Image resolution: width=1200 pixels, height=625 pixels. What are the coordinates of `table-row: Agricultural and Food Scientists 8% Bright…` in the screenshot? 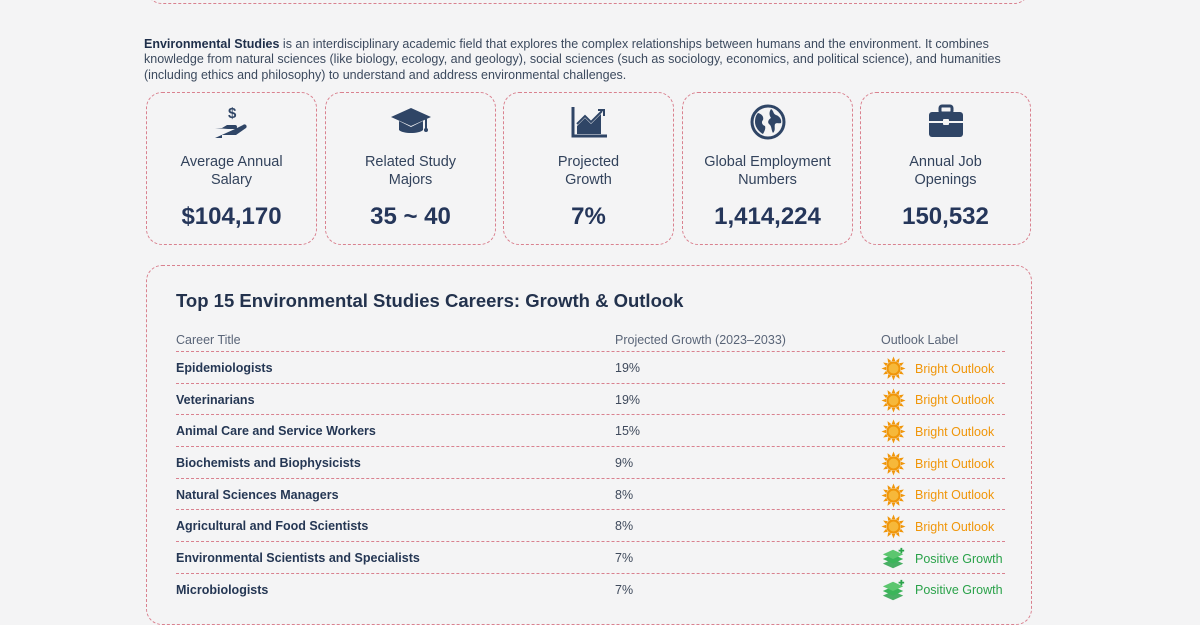 It's located at (590, 525).